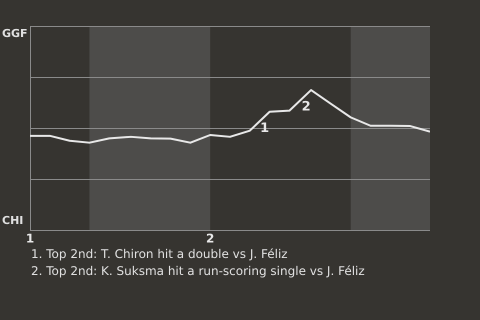 This screenshot has width=480, height=320. I want to click on text: GGF, so click(15, 33).